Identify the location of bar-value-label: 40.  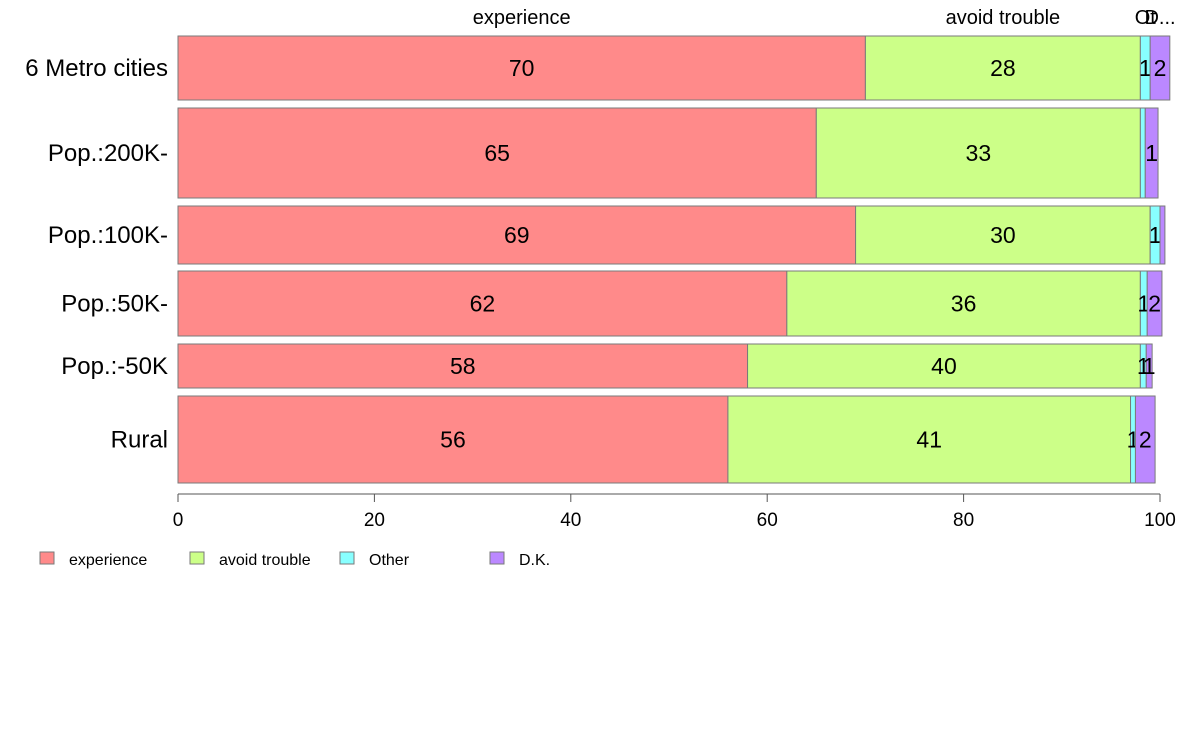
(944, 366).